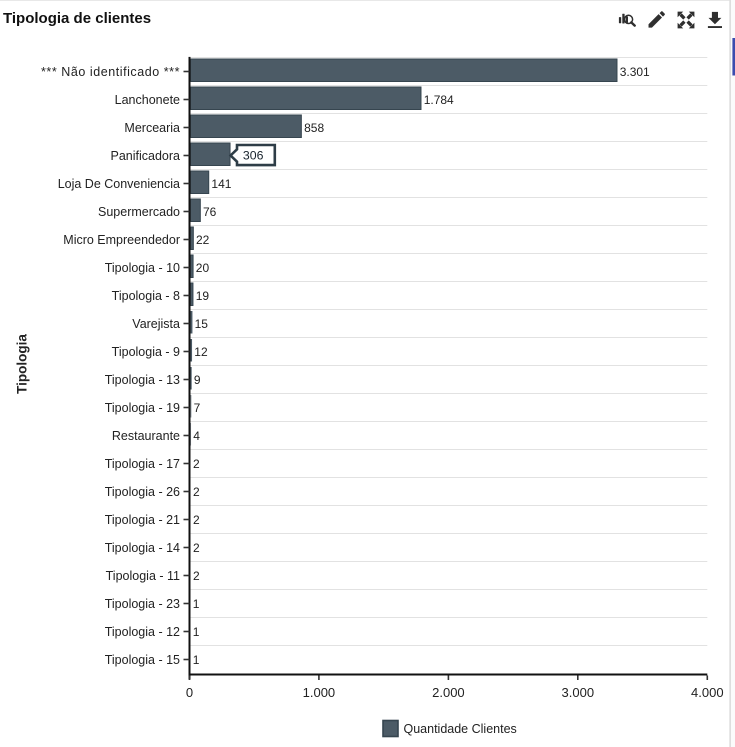  Describe the element at coordinates (139, 212) in the screenshot. I see `svg-text: Supermercado` at that location.